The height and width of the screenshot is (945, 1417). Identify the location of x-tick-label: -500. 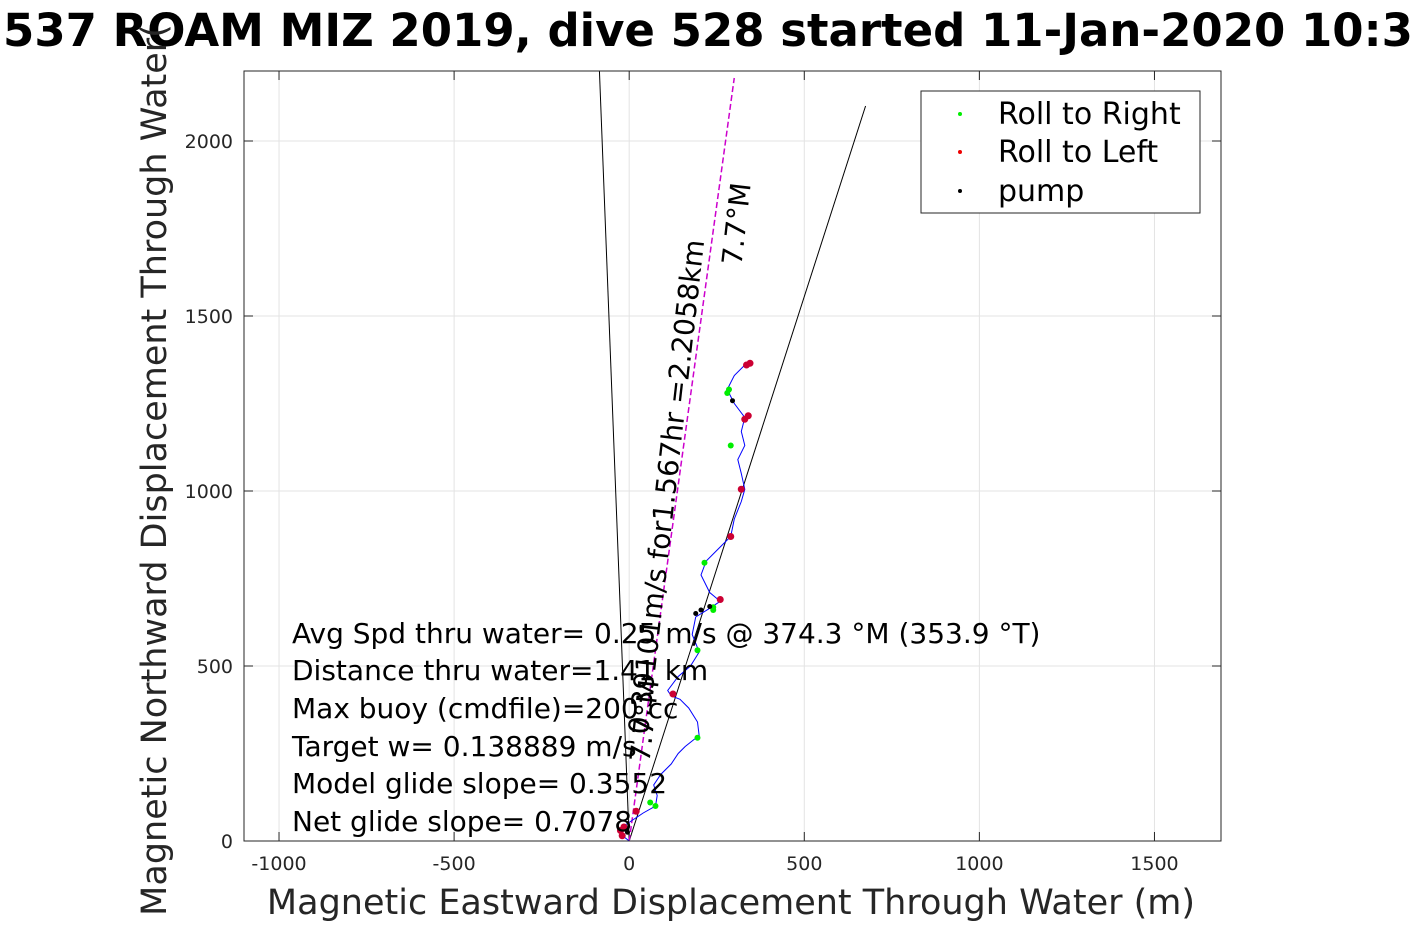
(454, 864).